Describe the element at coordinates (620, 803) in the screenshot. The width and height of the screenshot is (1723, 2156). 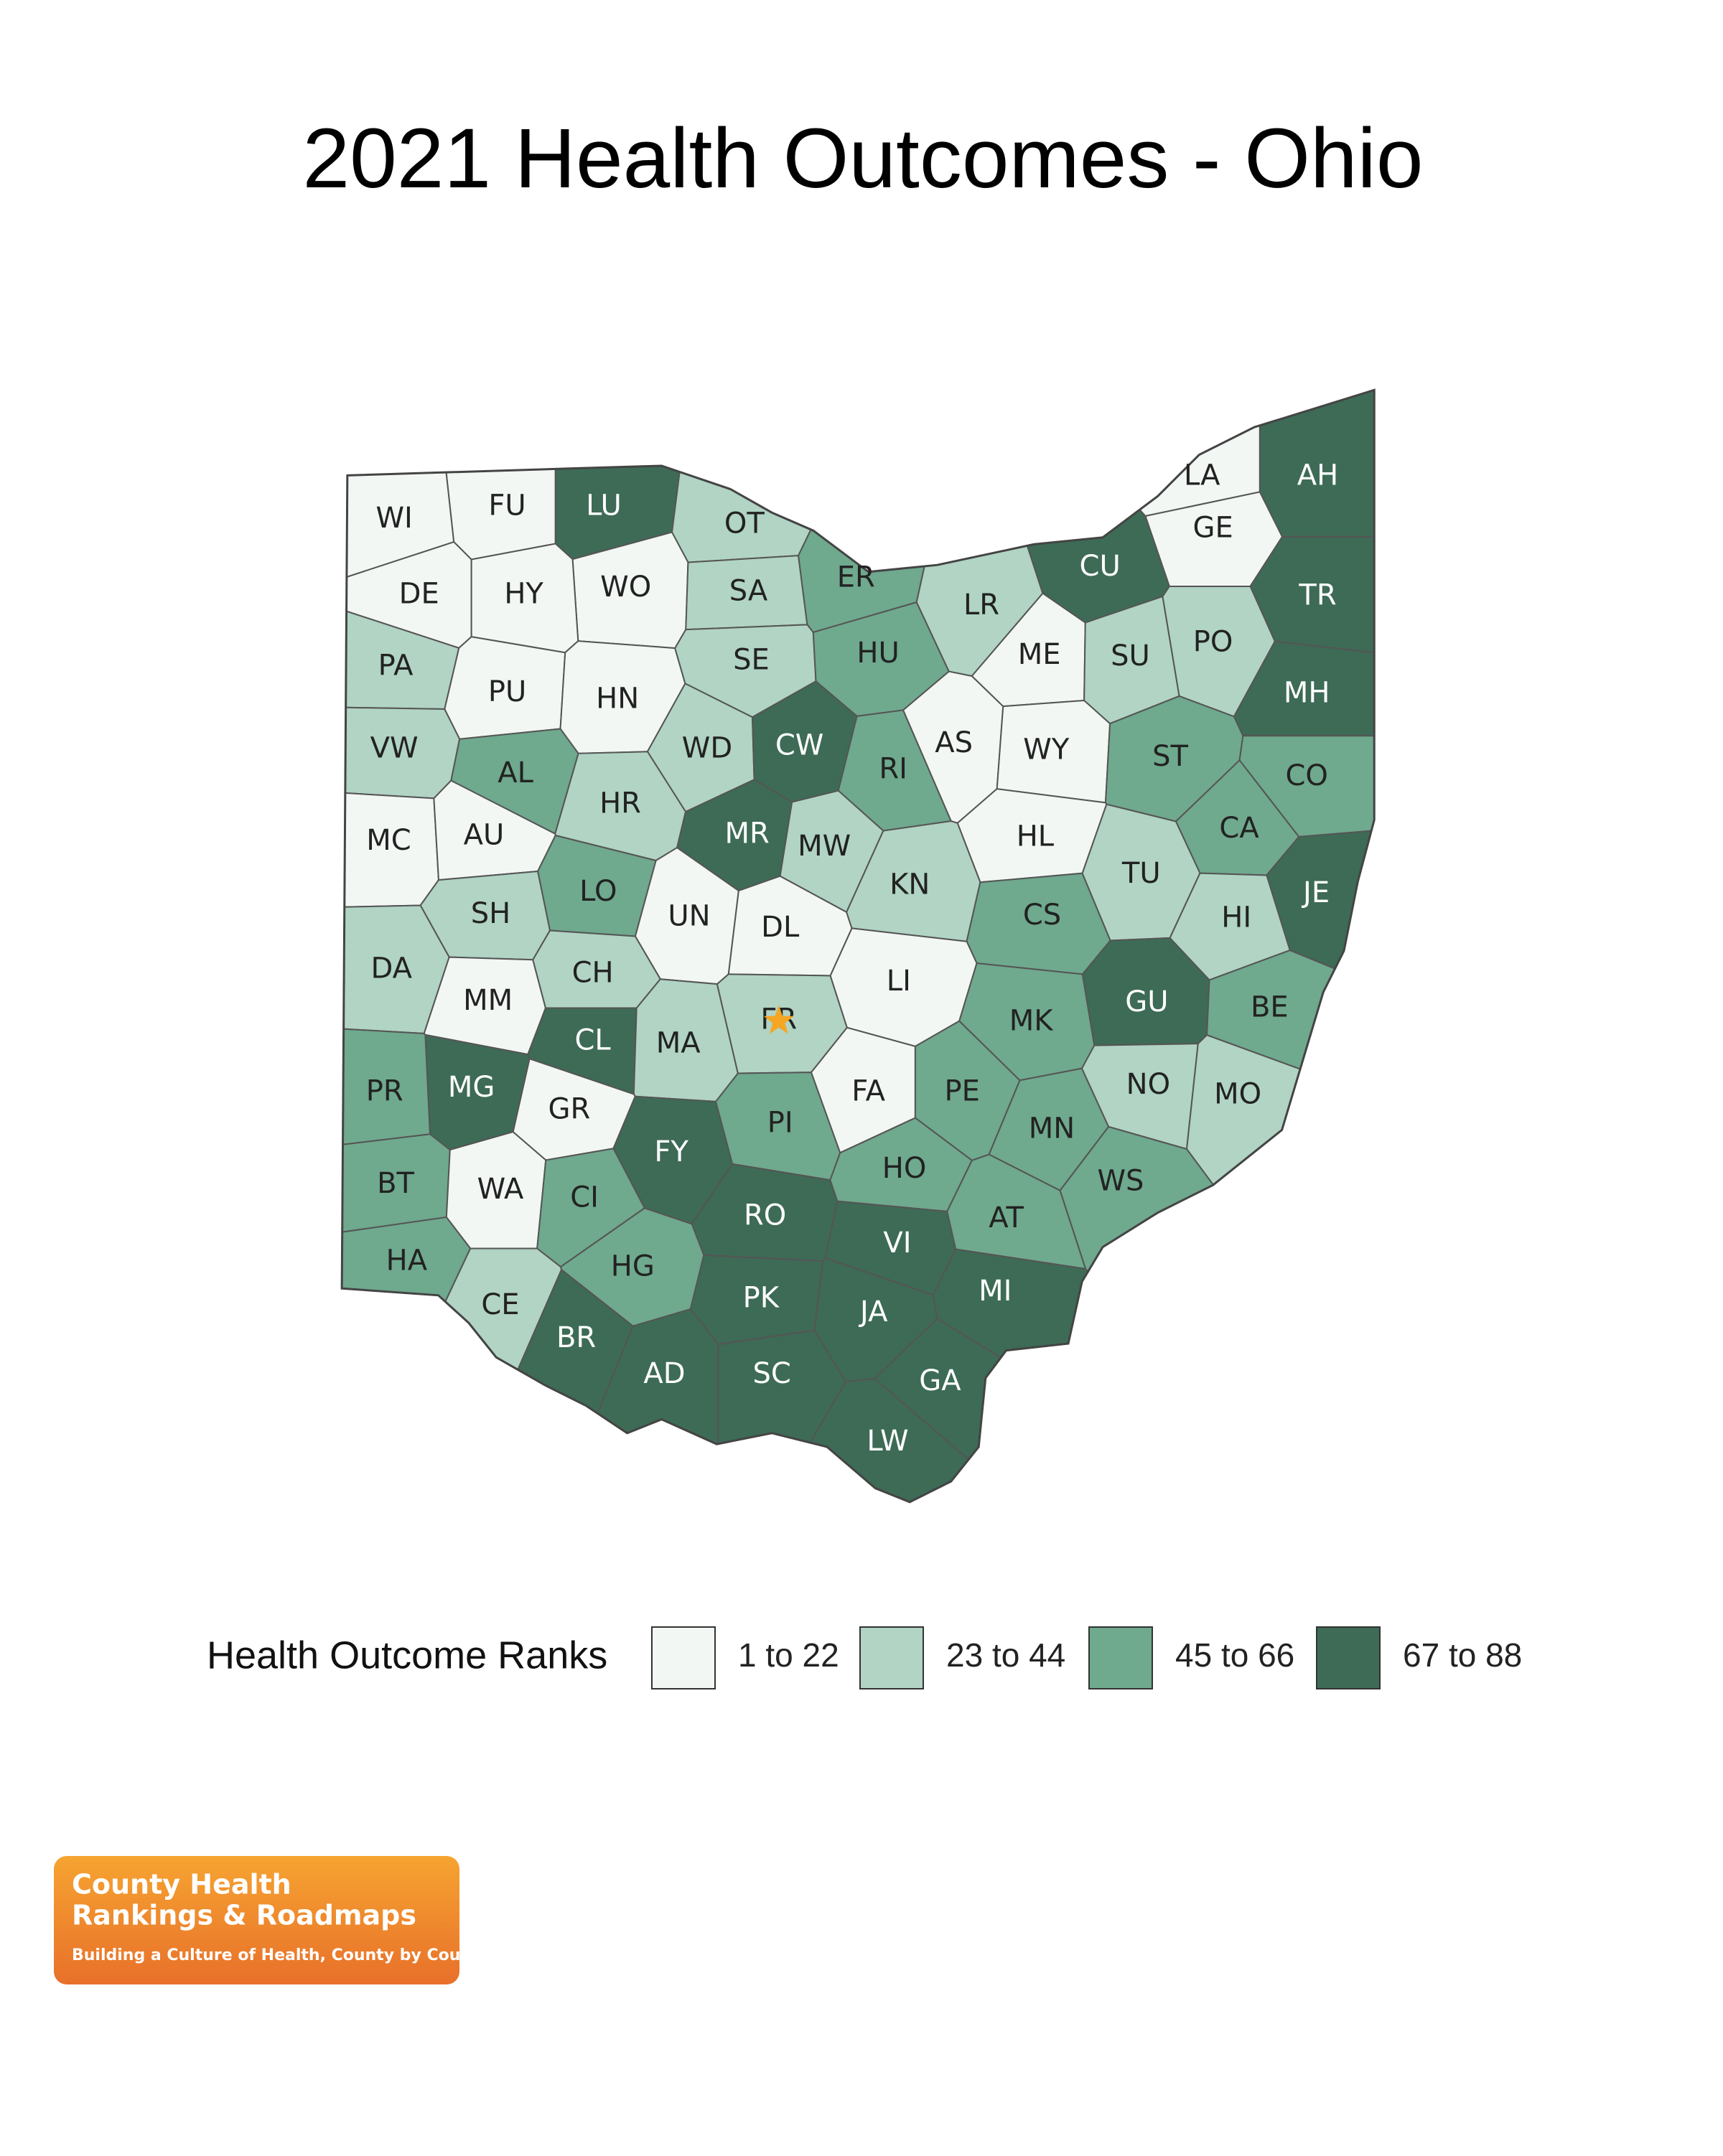
I see `county-label: HR` at that location.